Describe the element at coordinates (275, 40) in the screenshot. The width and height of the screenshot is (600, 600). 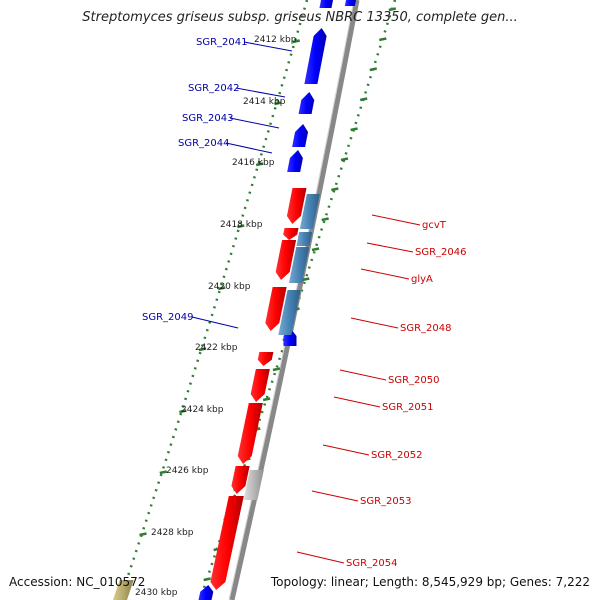
I see `ruler-label: 2412 kbp` at that location.